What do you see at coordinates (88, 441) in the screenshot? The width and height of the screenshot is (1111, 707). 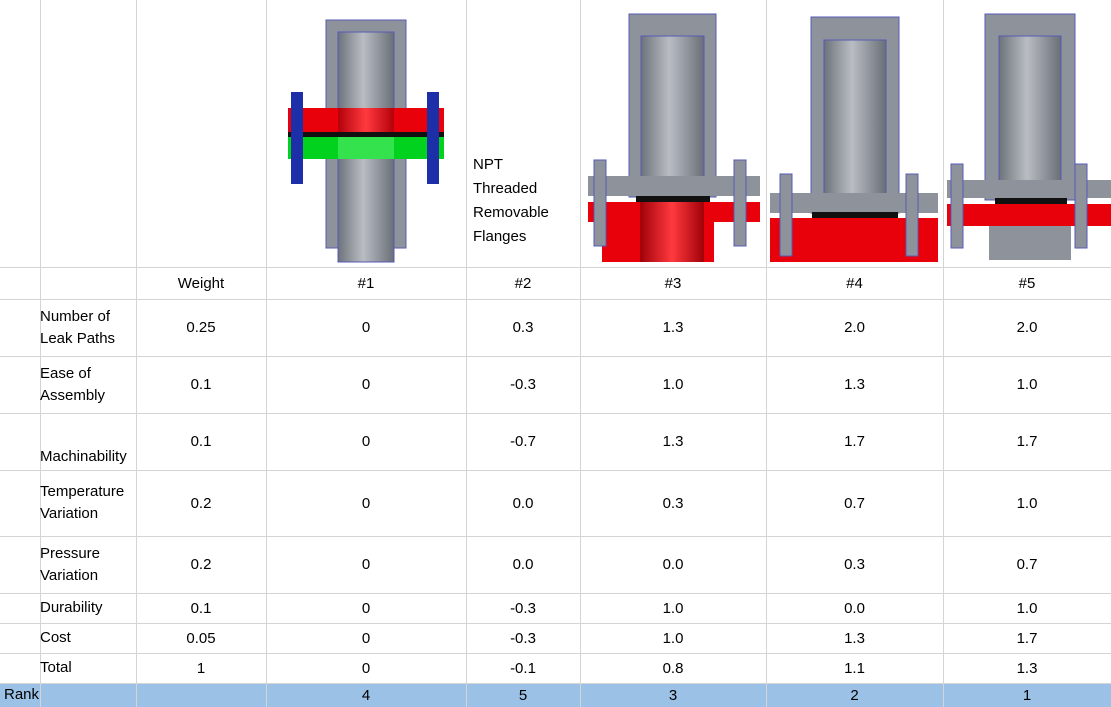 I see `row-label: Machinability` at bounding box center [88, 441].